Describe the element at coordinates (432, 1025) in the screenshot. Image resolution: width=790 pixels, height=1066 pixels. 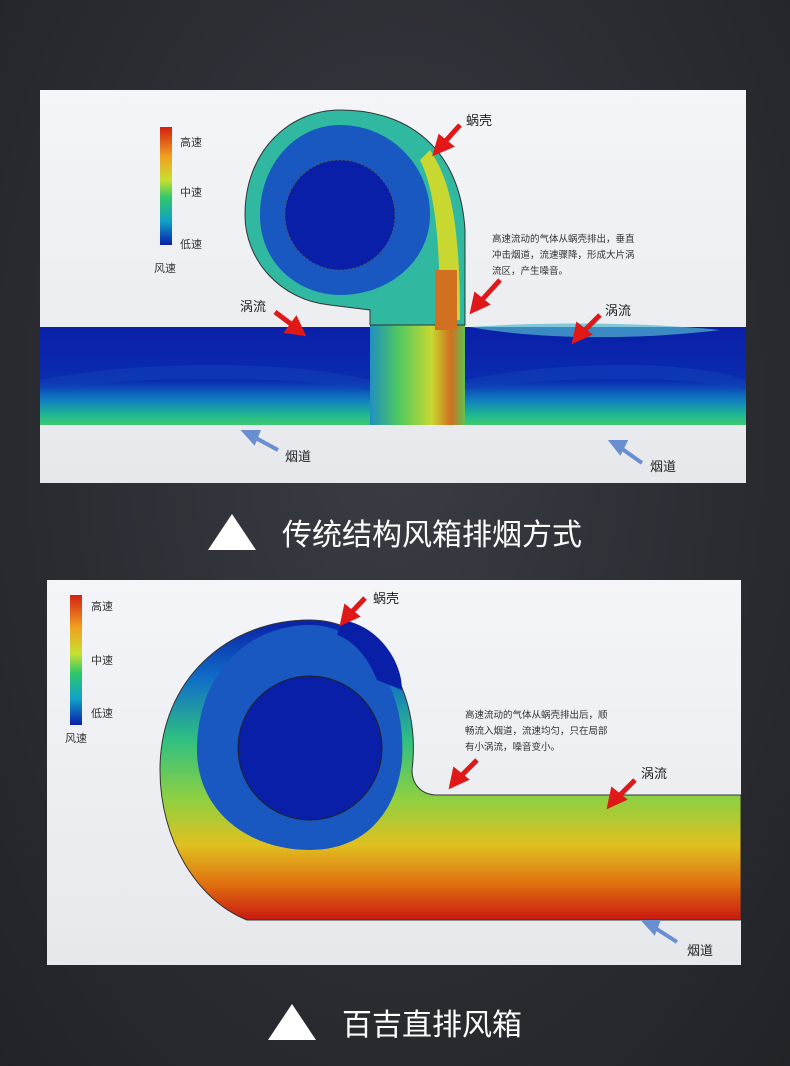
I see `caption-text: 百吉直排风箱` at that location.